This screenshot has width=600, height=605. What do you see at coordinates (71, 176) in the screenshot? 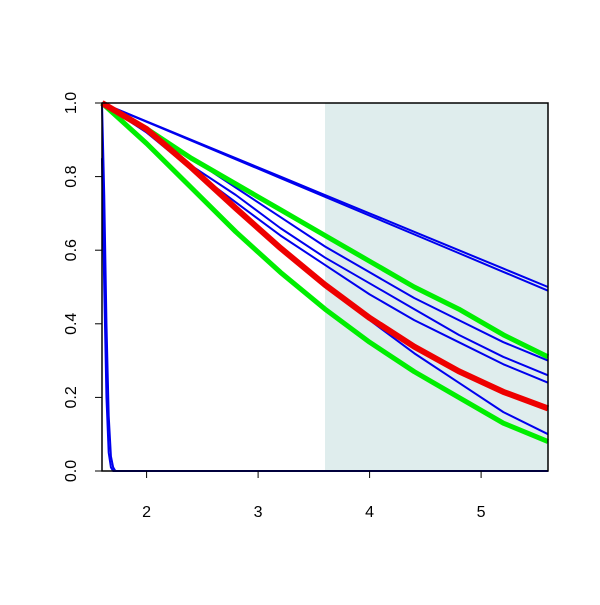
I see `y-tick-label: 0.8` at bounding box center [71, 176].